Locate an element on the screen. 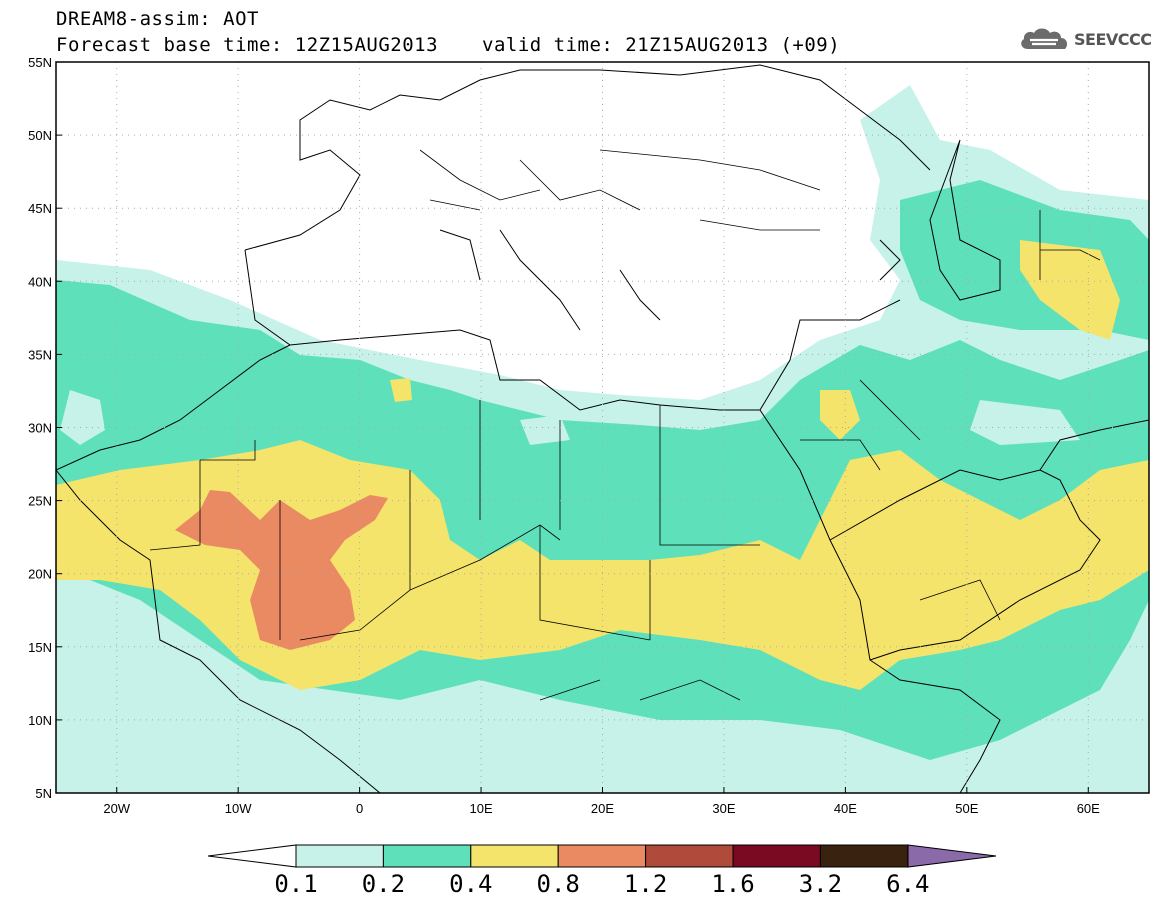 The height and width of the screenshot is (905, 1165). colorbar-high-arrow is located at coordinates (952, 856).